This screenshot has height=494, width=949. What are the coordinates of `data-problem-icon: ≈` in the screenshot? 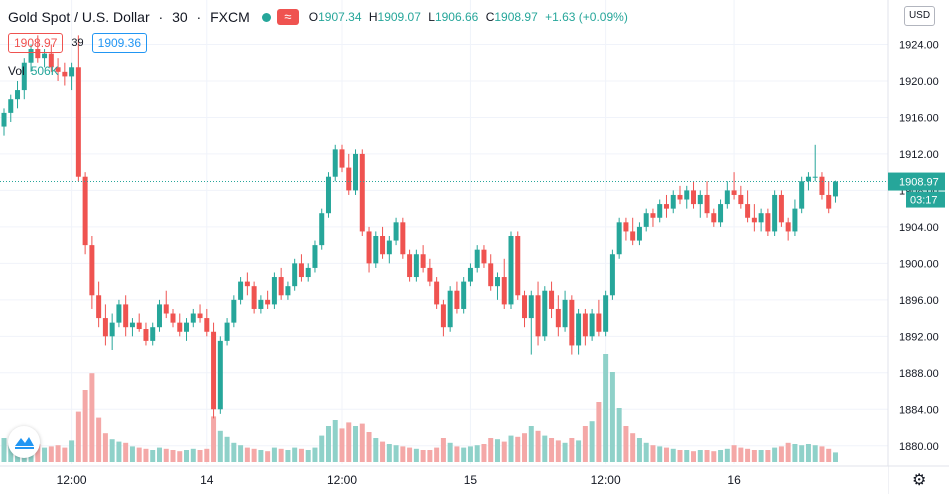 It's located at (287, 17).